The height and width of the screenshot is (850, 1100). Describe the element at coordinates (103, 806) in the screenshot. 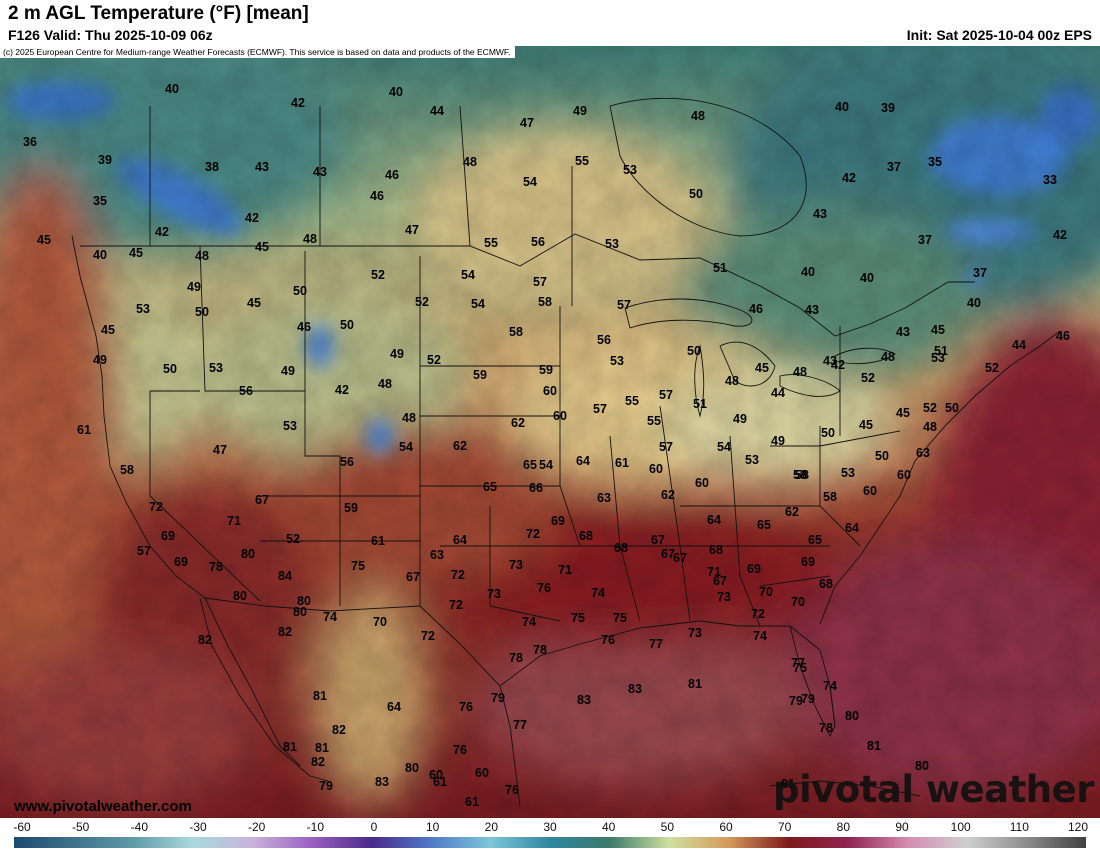

I see `site-url: www.pivotalweather.com` at that location.